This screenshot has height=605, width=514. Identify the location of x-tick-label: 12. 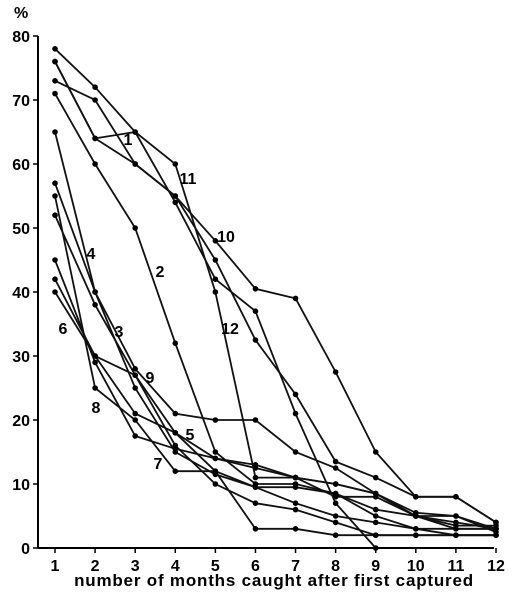
(496, 566).